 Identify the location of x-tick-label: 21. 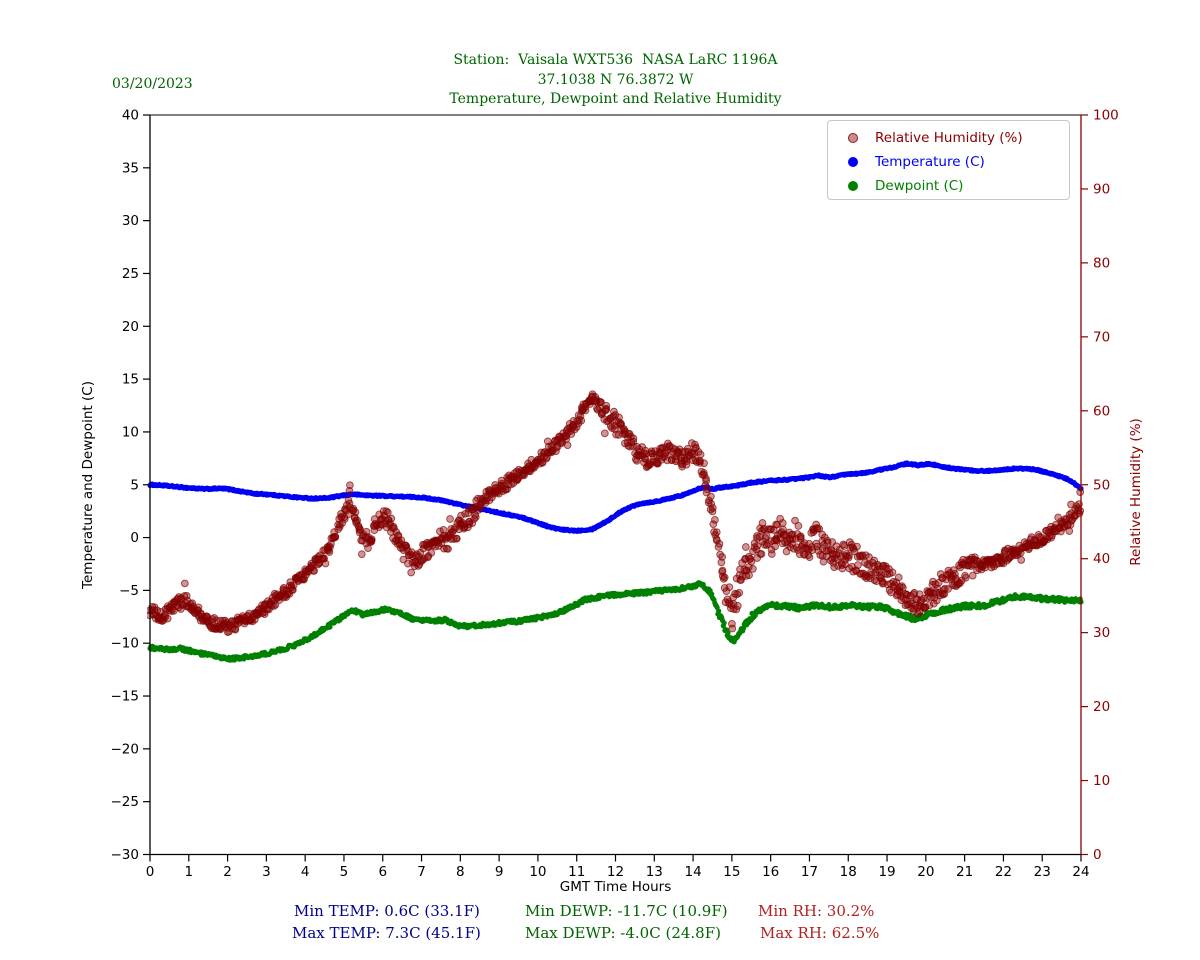
(964, 872).